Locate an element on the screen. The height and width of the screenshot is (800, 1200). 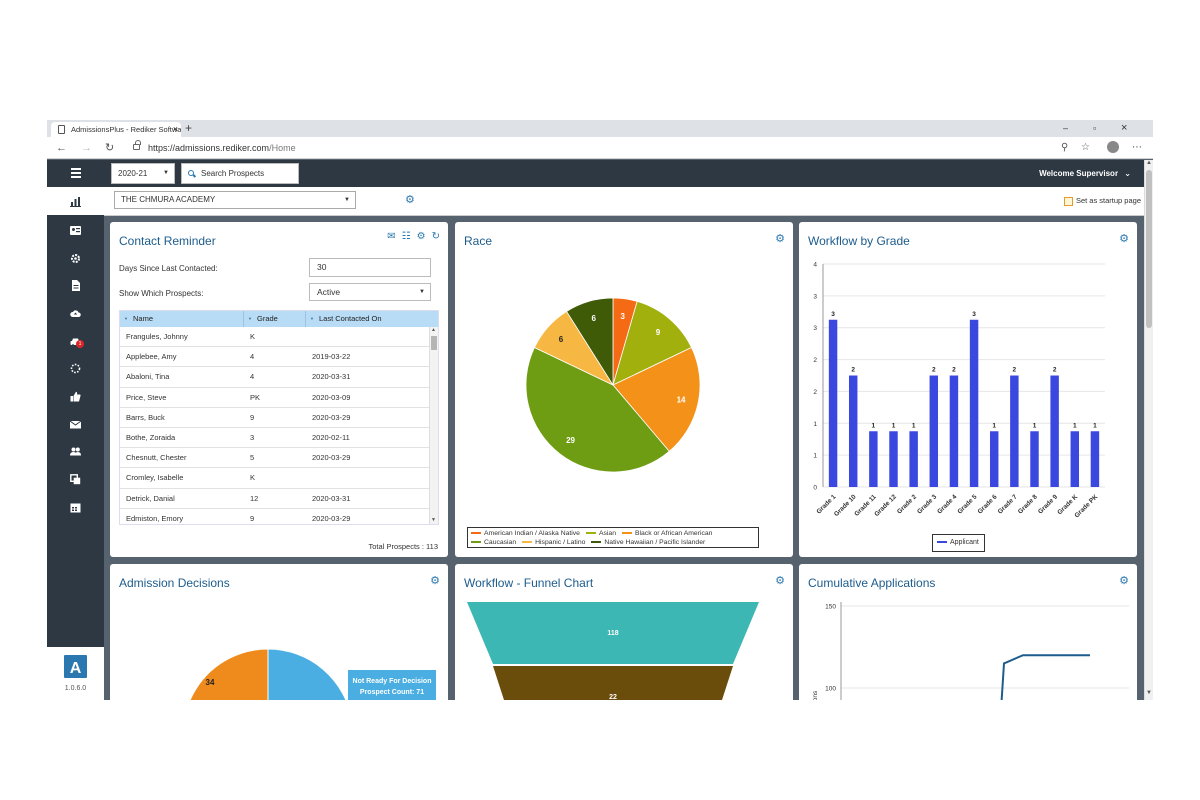
spinner-icon is located at coordinates (75, 368).